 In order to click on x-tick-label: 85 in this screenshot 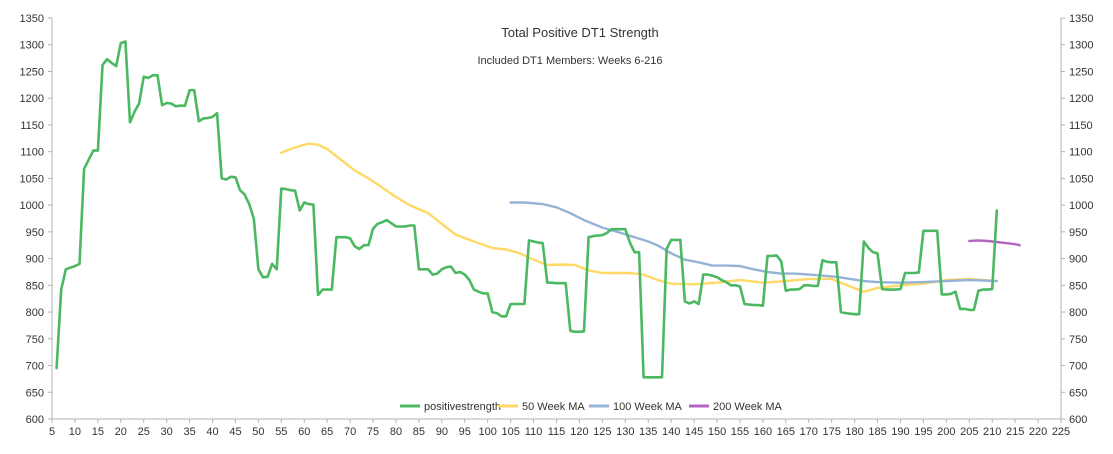, I will do `click(419, 432)`.